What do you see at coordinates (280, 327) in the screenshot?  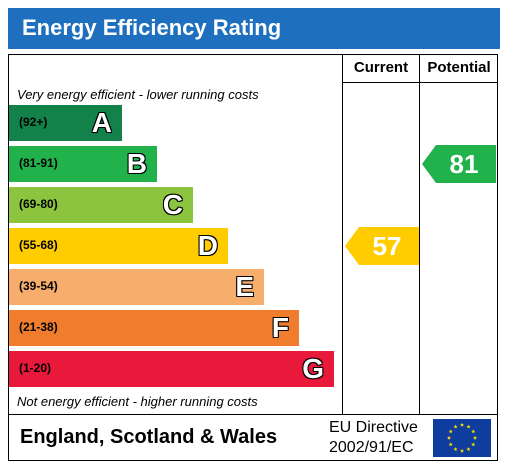 I see `band-letter-label: F` at bounding box center [280, 327].